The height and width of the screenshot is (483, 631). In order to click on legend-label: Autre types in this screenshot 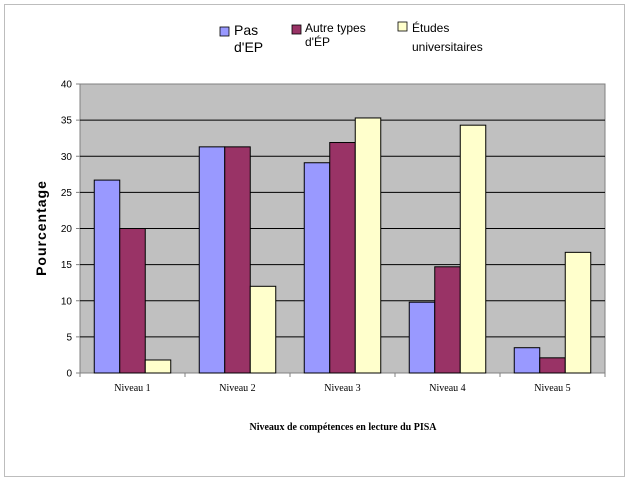, I will do `click(335, 28)`.